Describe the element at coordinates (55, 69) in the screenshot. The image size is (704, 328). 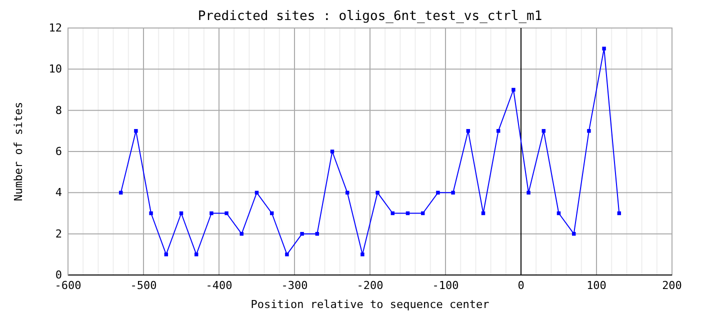
I see `y-tick-label: 10` at that location.